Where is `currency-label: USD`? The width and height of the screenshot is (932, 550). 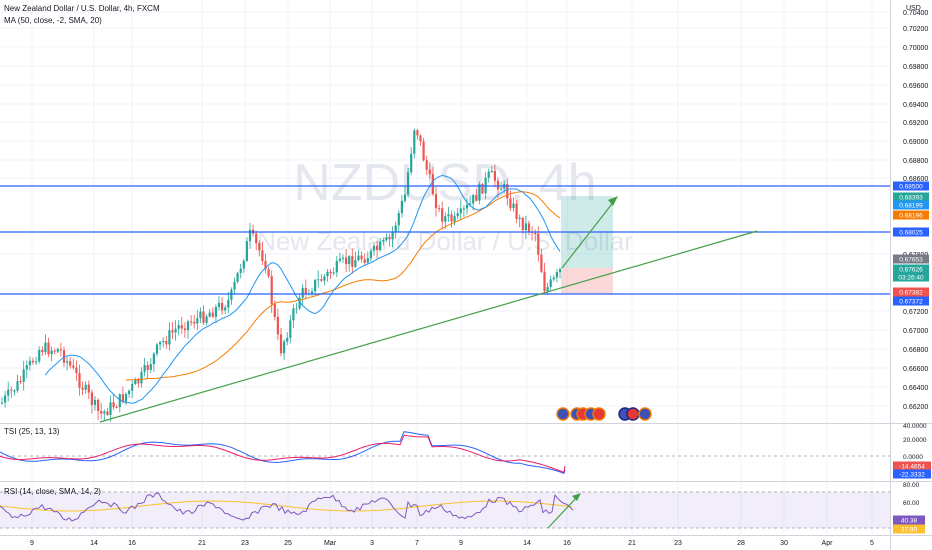
currency-label: USD is located at coordinates (913, 8).